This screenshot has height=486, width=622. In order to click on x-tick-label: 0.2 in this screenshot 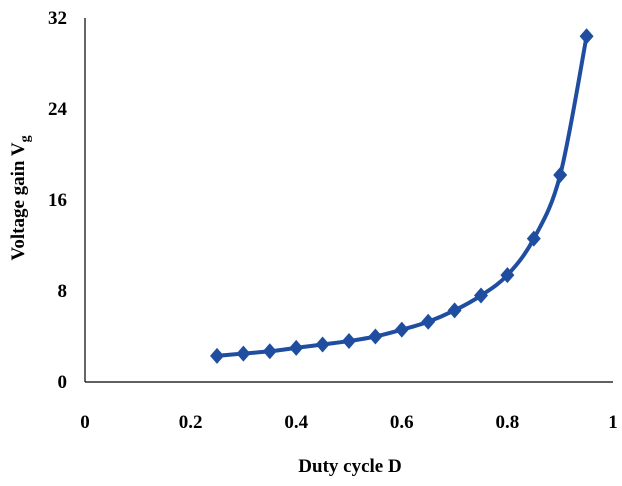, I will do `click(191, 422)`.